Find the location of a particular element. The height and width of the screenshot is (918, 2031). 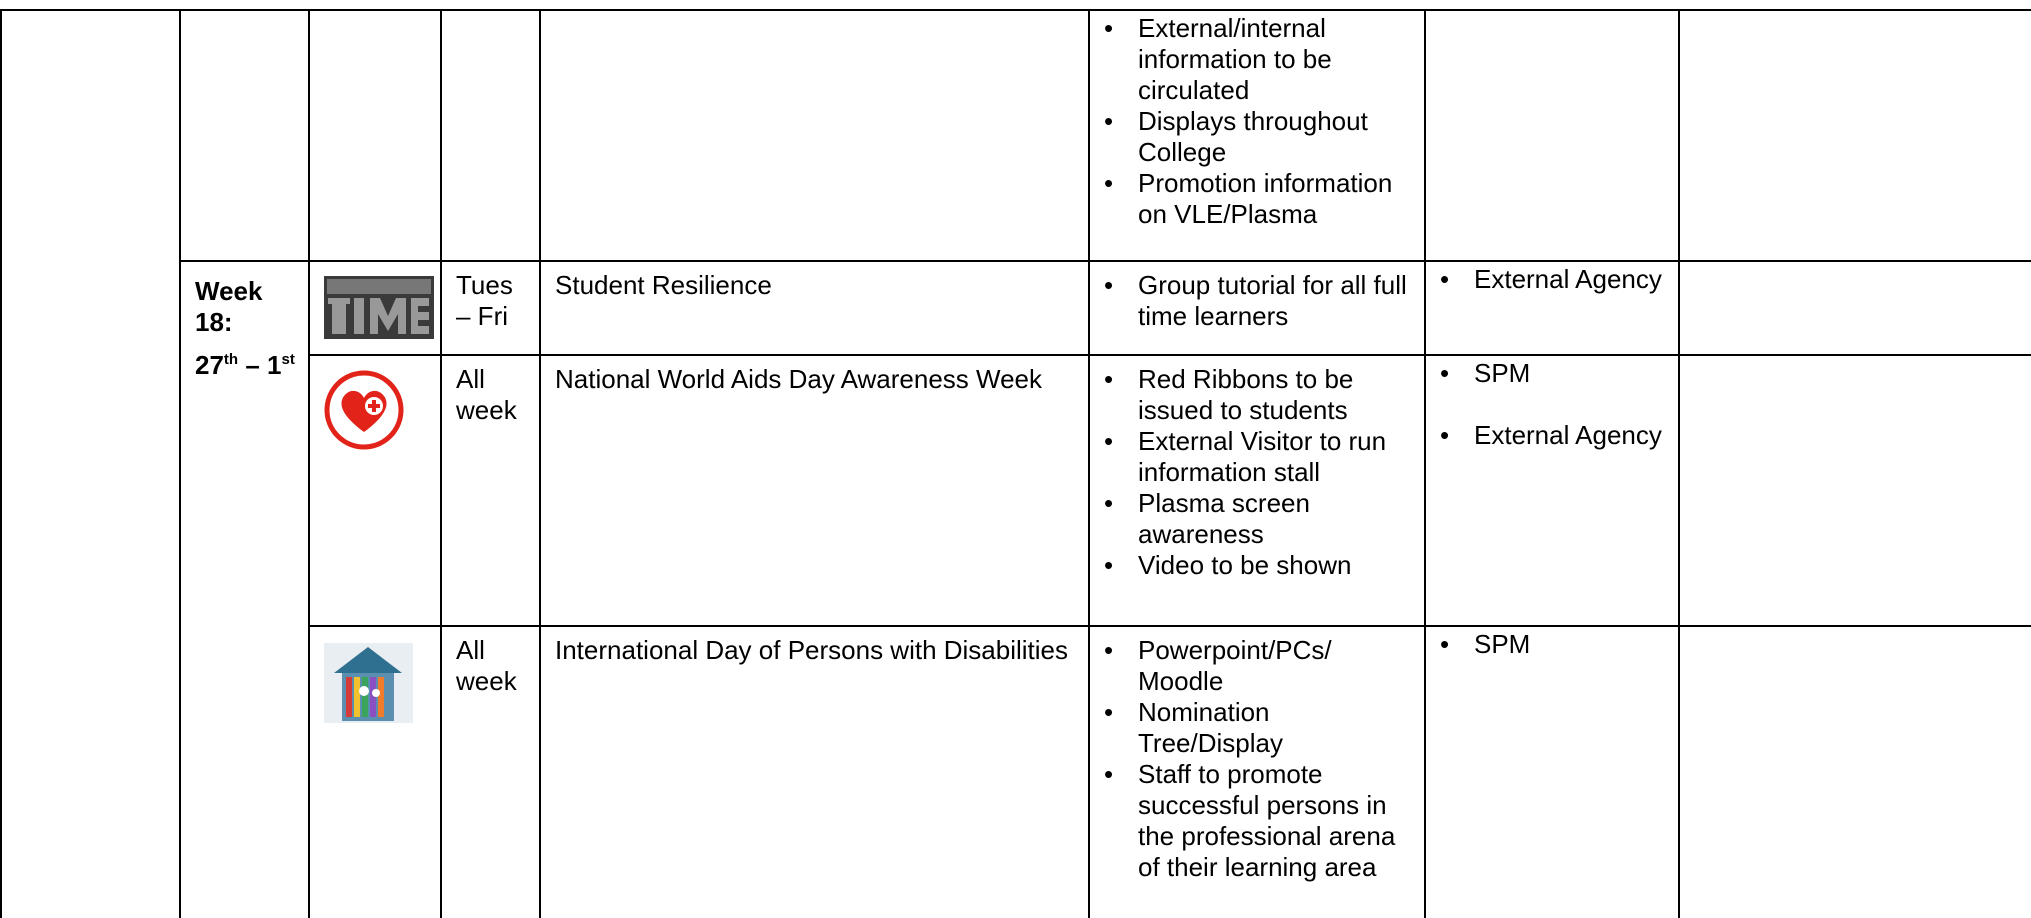

list-item: Red Ribbons to be issued to students is located at coordinates (1258, 395).